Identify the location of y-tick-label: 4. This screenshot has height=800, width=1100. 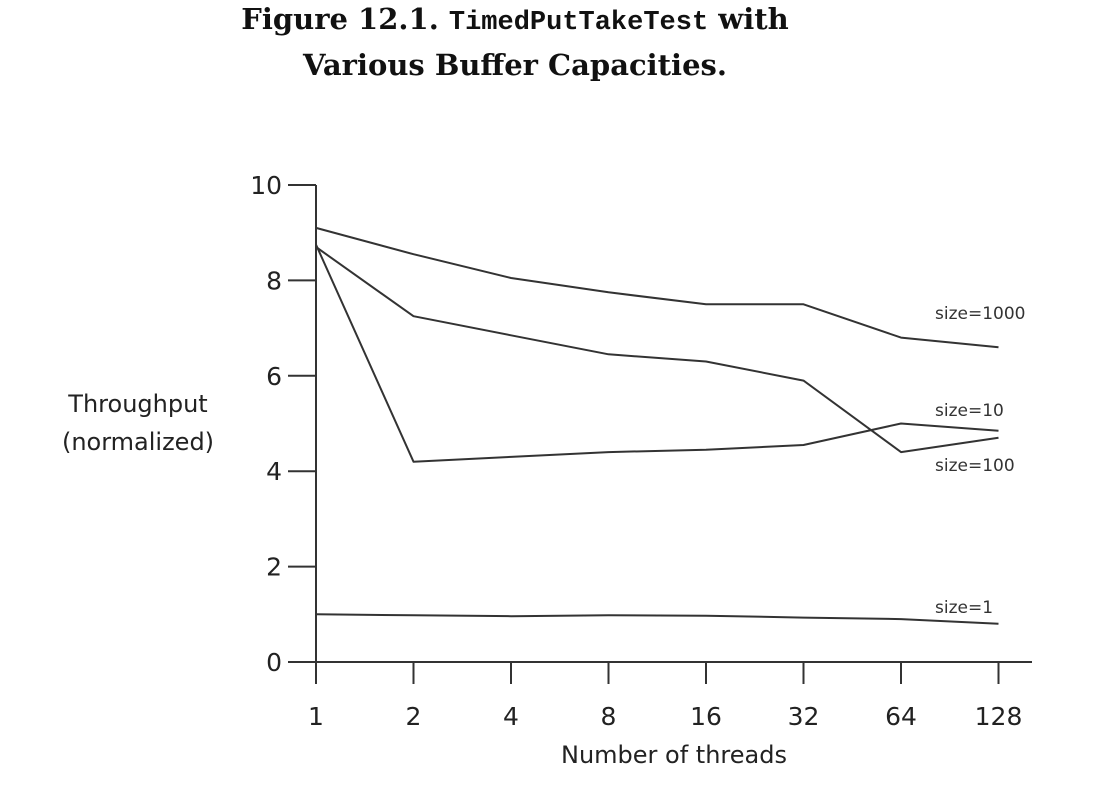
(274, 471).